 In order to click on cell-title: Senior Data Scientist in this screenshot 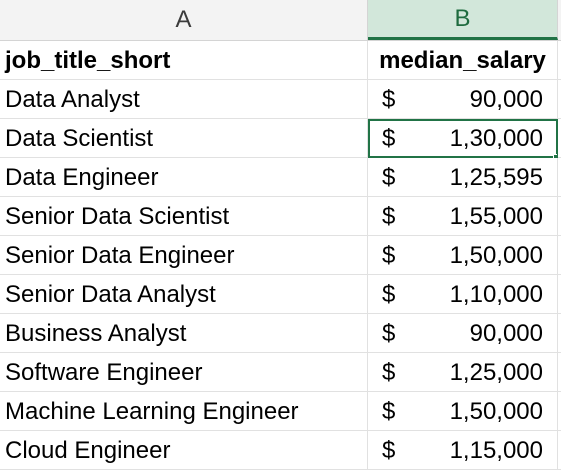, I will do `click(184, 216)`.